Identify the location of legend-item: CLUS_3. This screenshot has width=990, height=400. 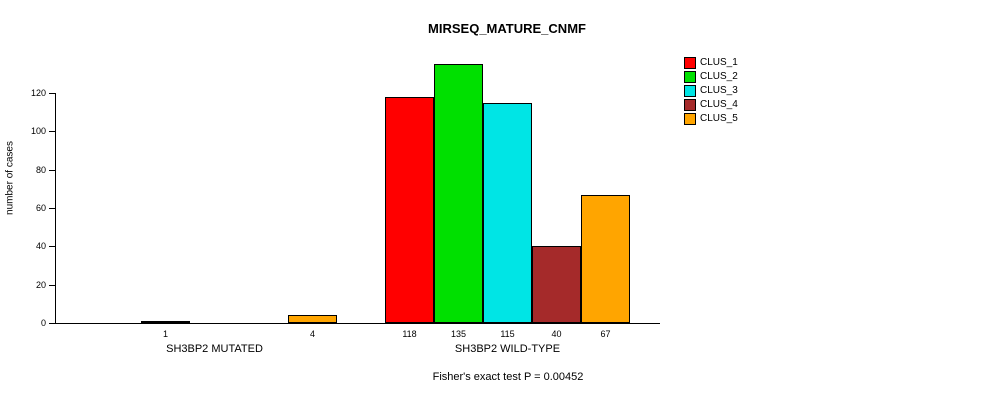
(711, 90).